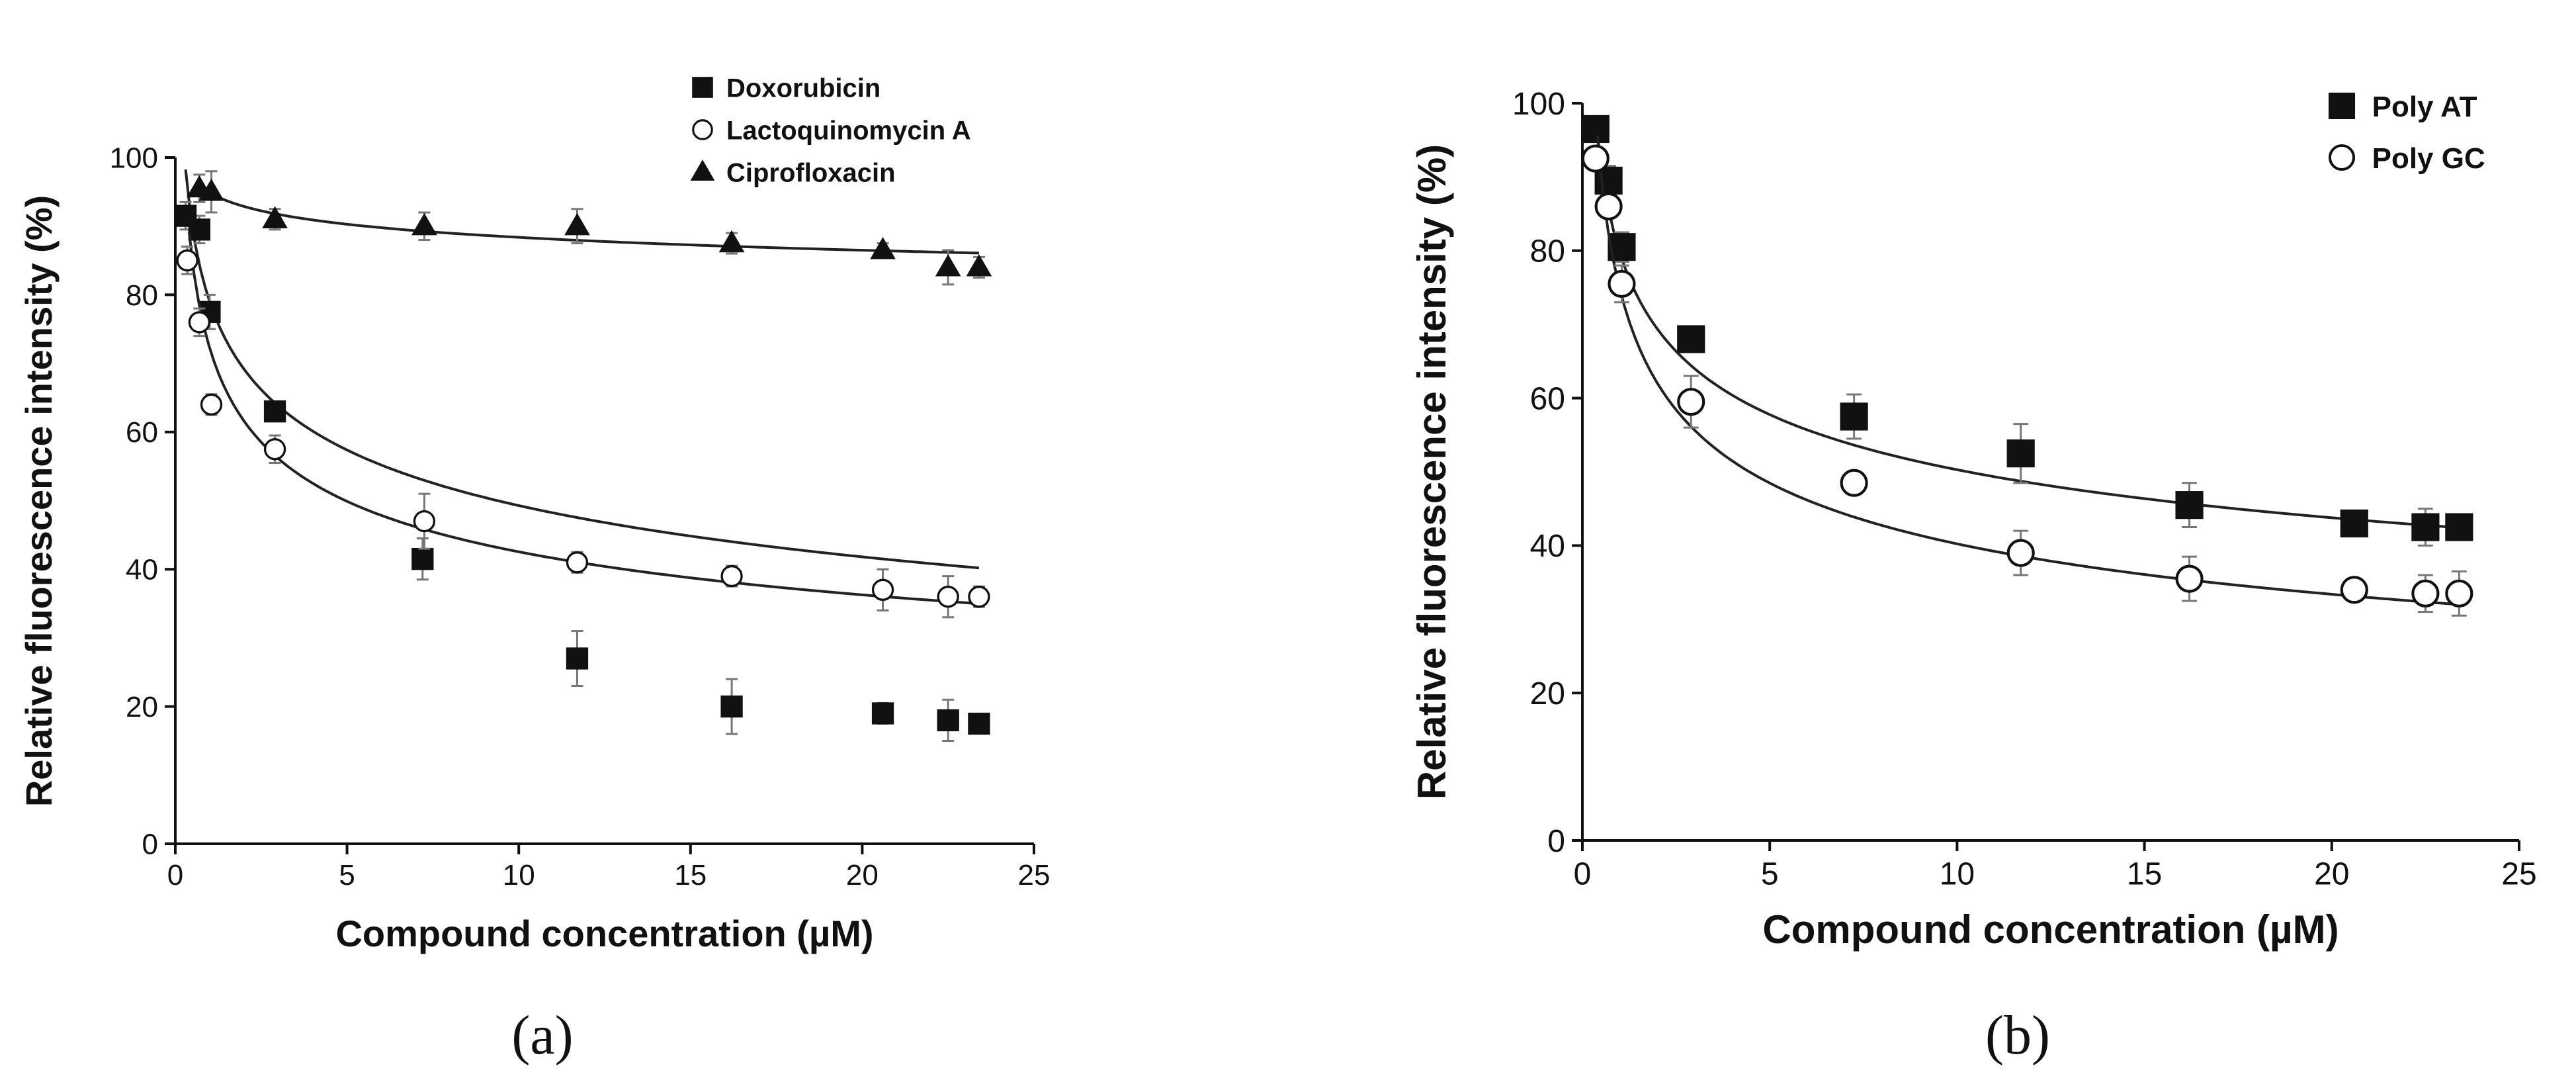  What do you see at coordinates (542, 1035) in the screenshot?
I see `panel-label: (a)` at bounding box center [542, 1035].